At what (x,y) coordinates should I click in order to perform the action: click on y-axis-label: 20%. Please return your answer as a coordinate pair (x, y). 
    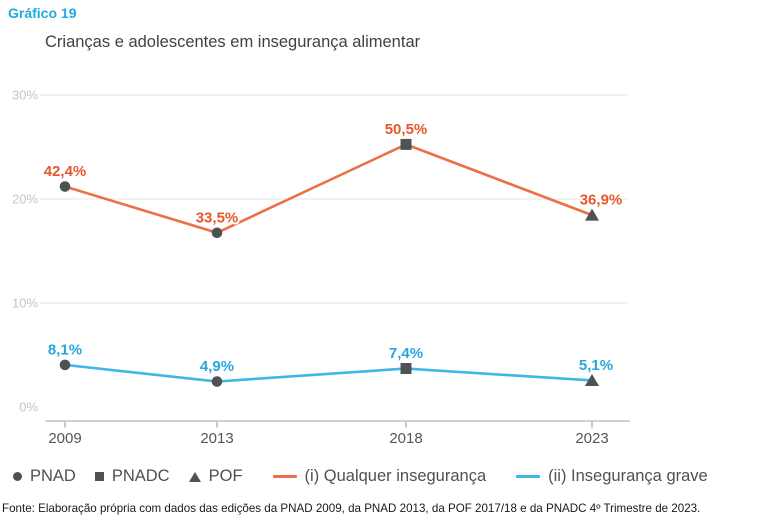
    Looking at the image, I should click on (25, 199).